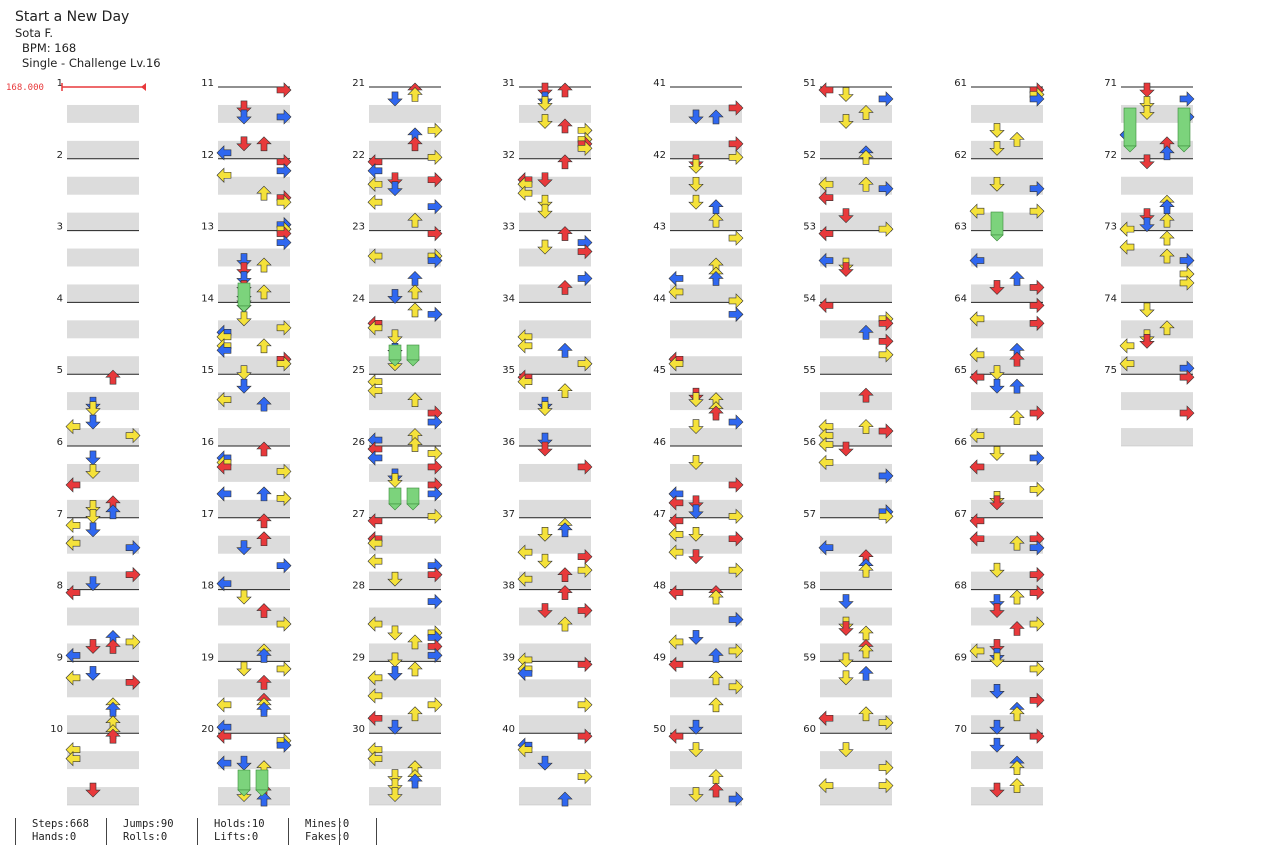  I want to click on measure-number: 69, so click(960, 657).